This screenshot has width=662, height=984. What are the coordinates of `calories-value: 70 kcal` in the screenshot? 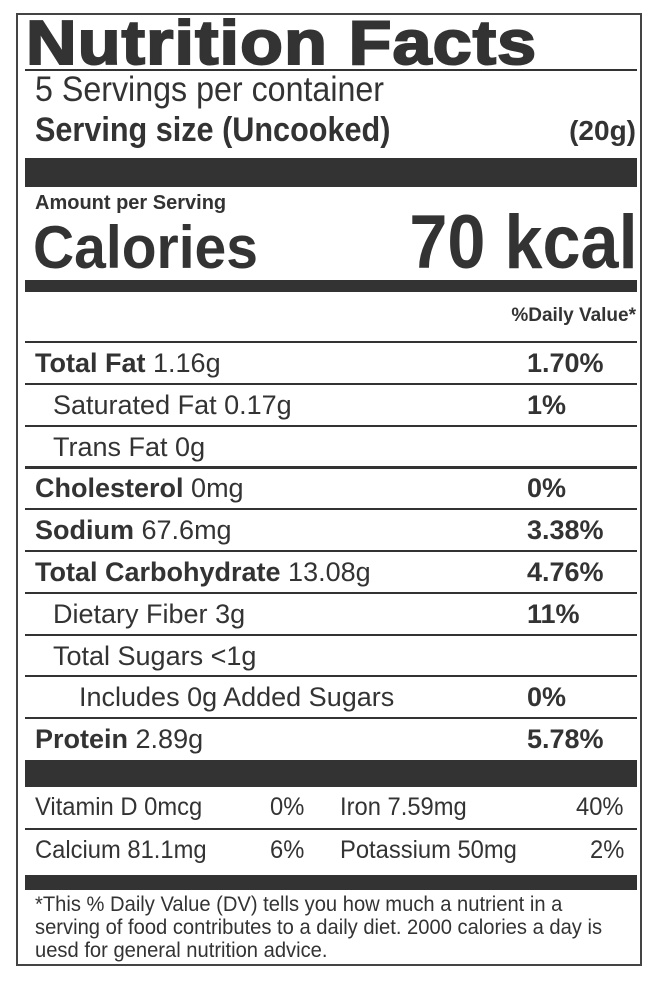 It's located at (523, 242).